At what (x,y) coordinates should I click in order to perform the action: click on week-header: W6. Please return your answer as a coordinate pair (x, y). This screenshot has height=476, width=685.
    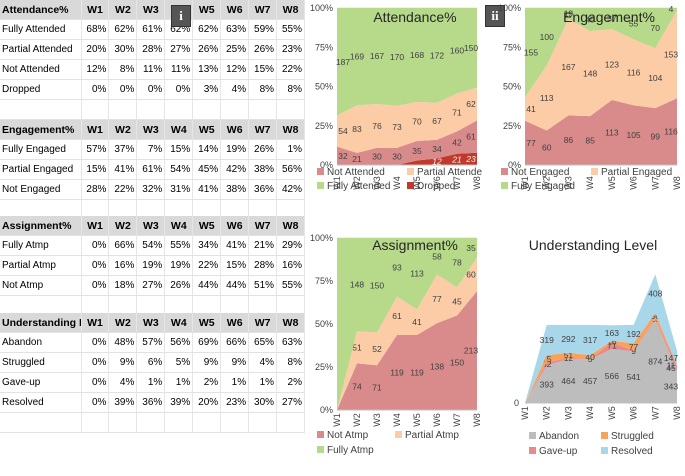
    Looking at the image, I should click on (235, 130).